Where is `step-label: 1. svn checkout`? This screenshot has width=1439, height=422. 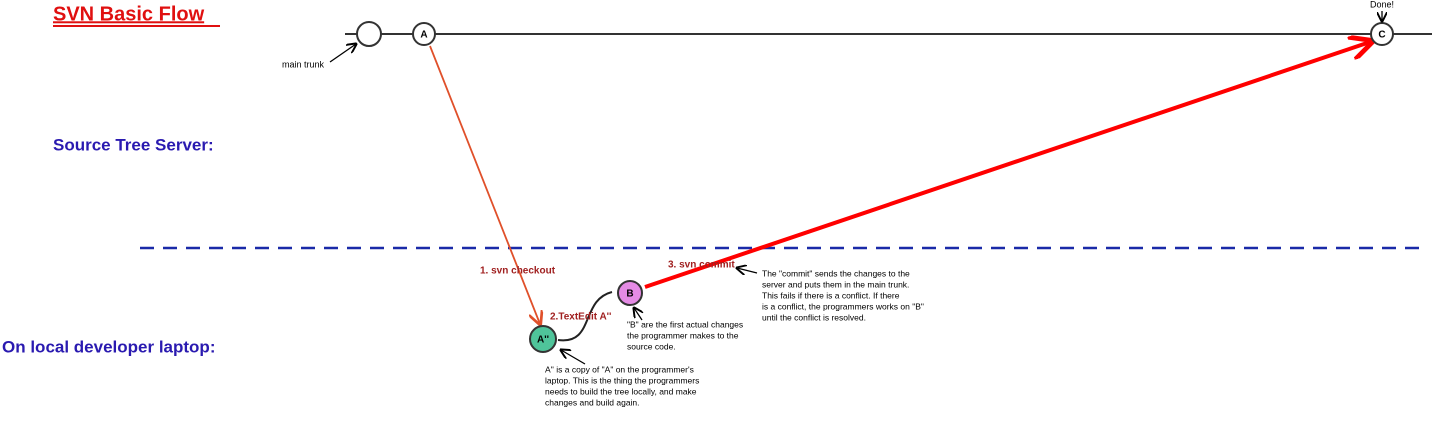 step-label: 1. svn checkout is located at coordinates (518, 271).